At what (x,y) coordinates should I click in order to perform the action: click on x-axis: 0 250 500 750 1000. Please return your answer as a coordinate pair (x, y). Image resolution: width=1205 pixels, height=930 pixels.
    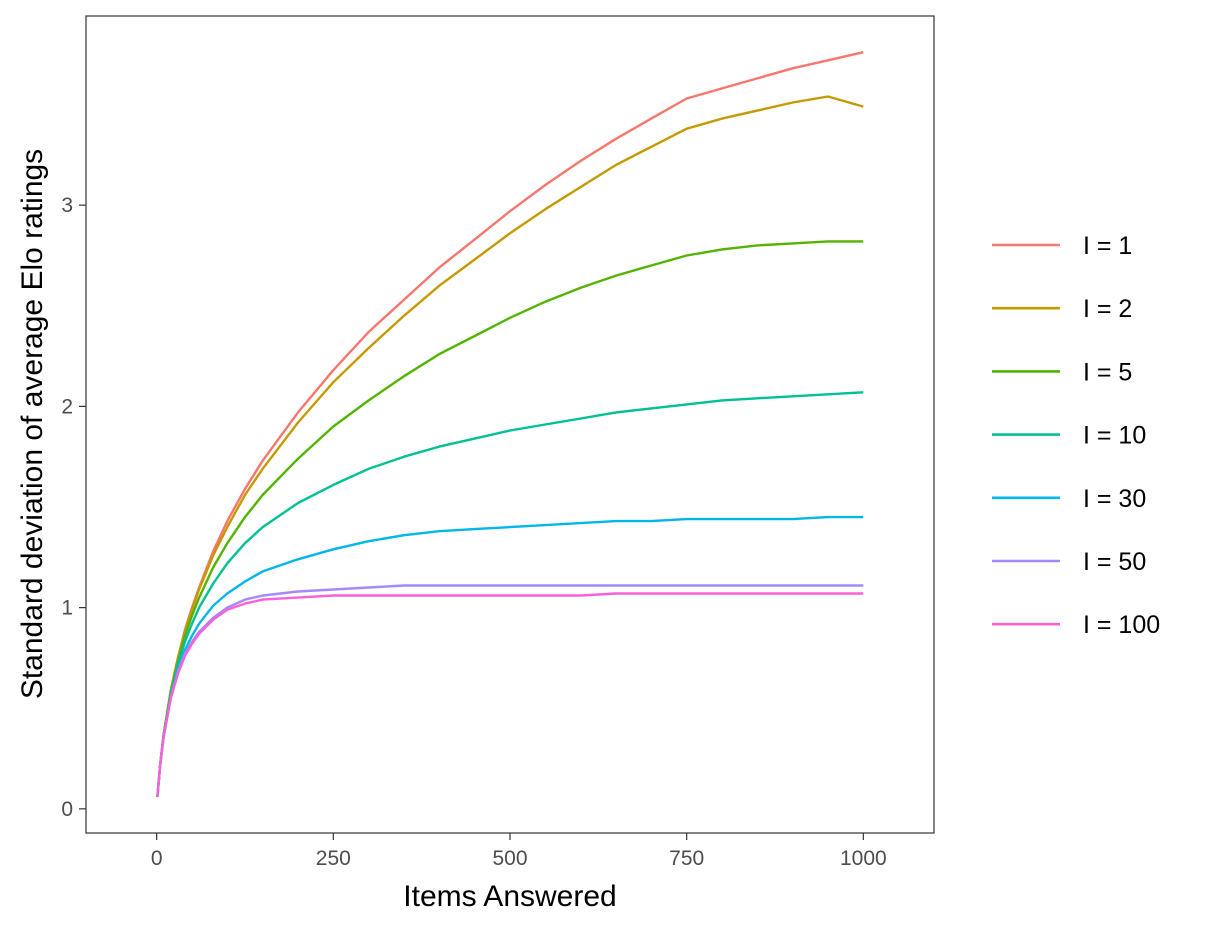
    Looking at the image, I should click on (519, 851).